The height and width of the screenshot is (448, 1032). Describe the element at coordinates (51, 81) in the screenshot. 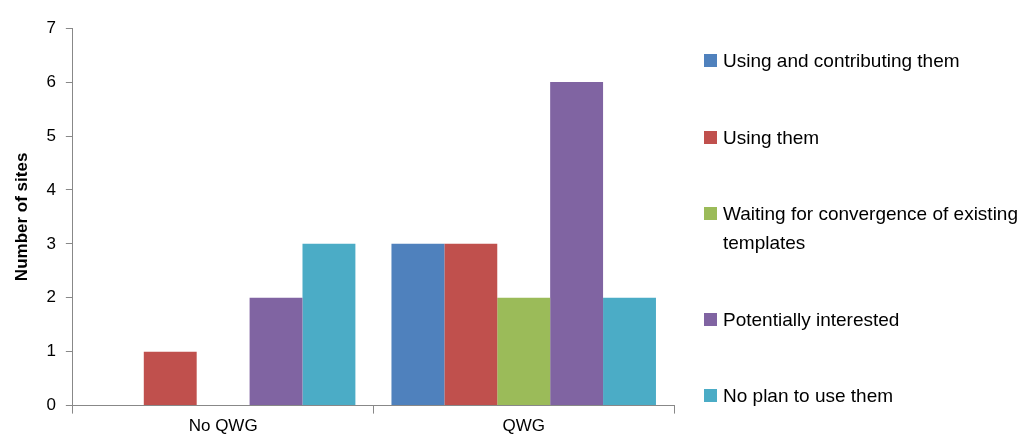

I see `y-tick-label: 6` at that location.